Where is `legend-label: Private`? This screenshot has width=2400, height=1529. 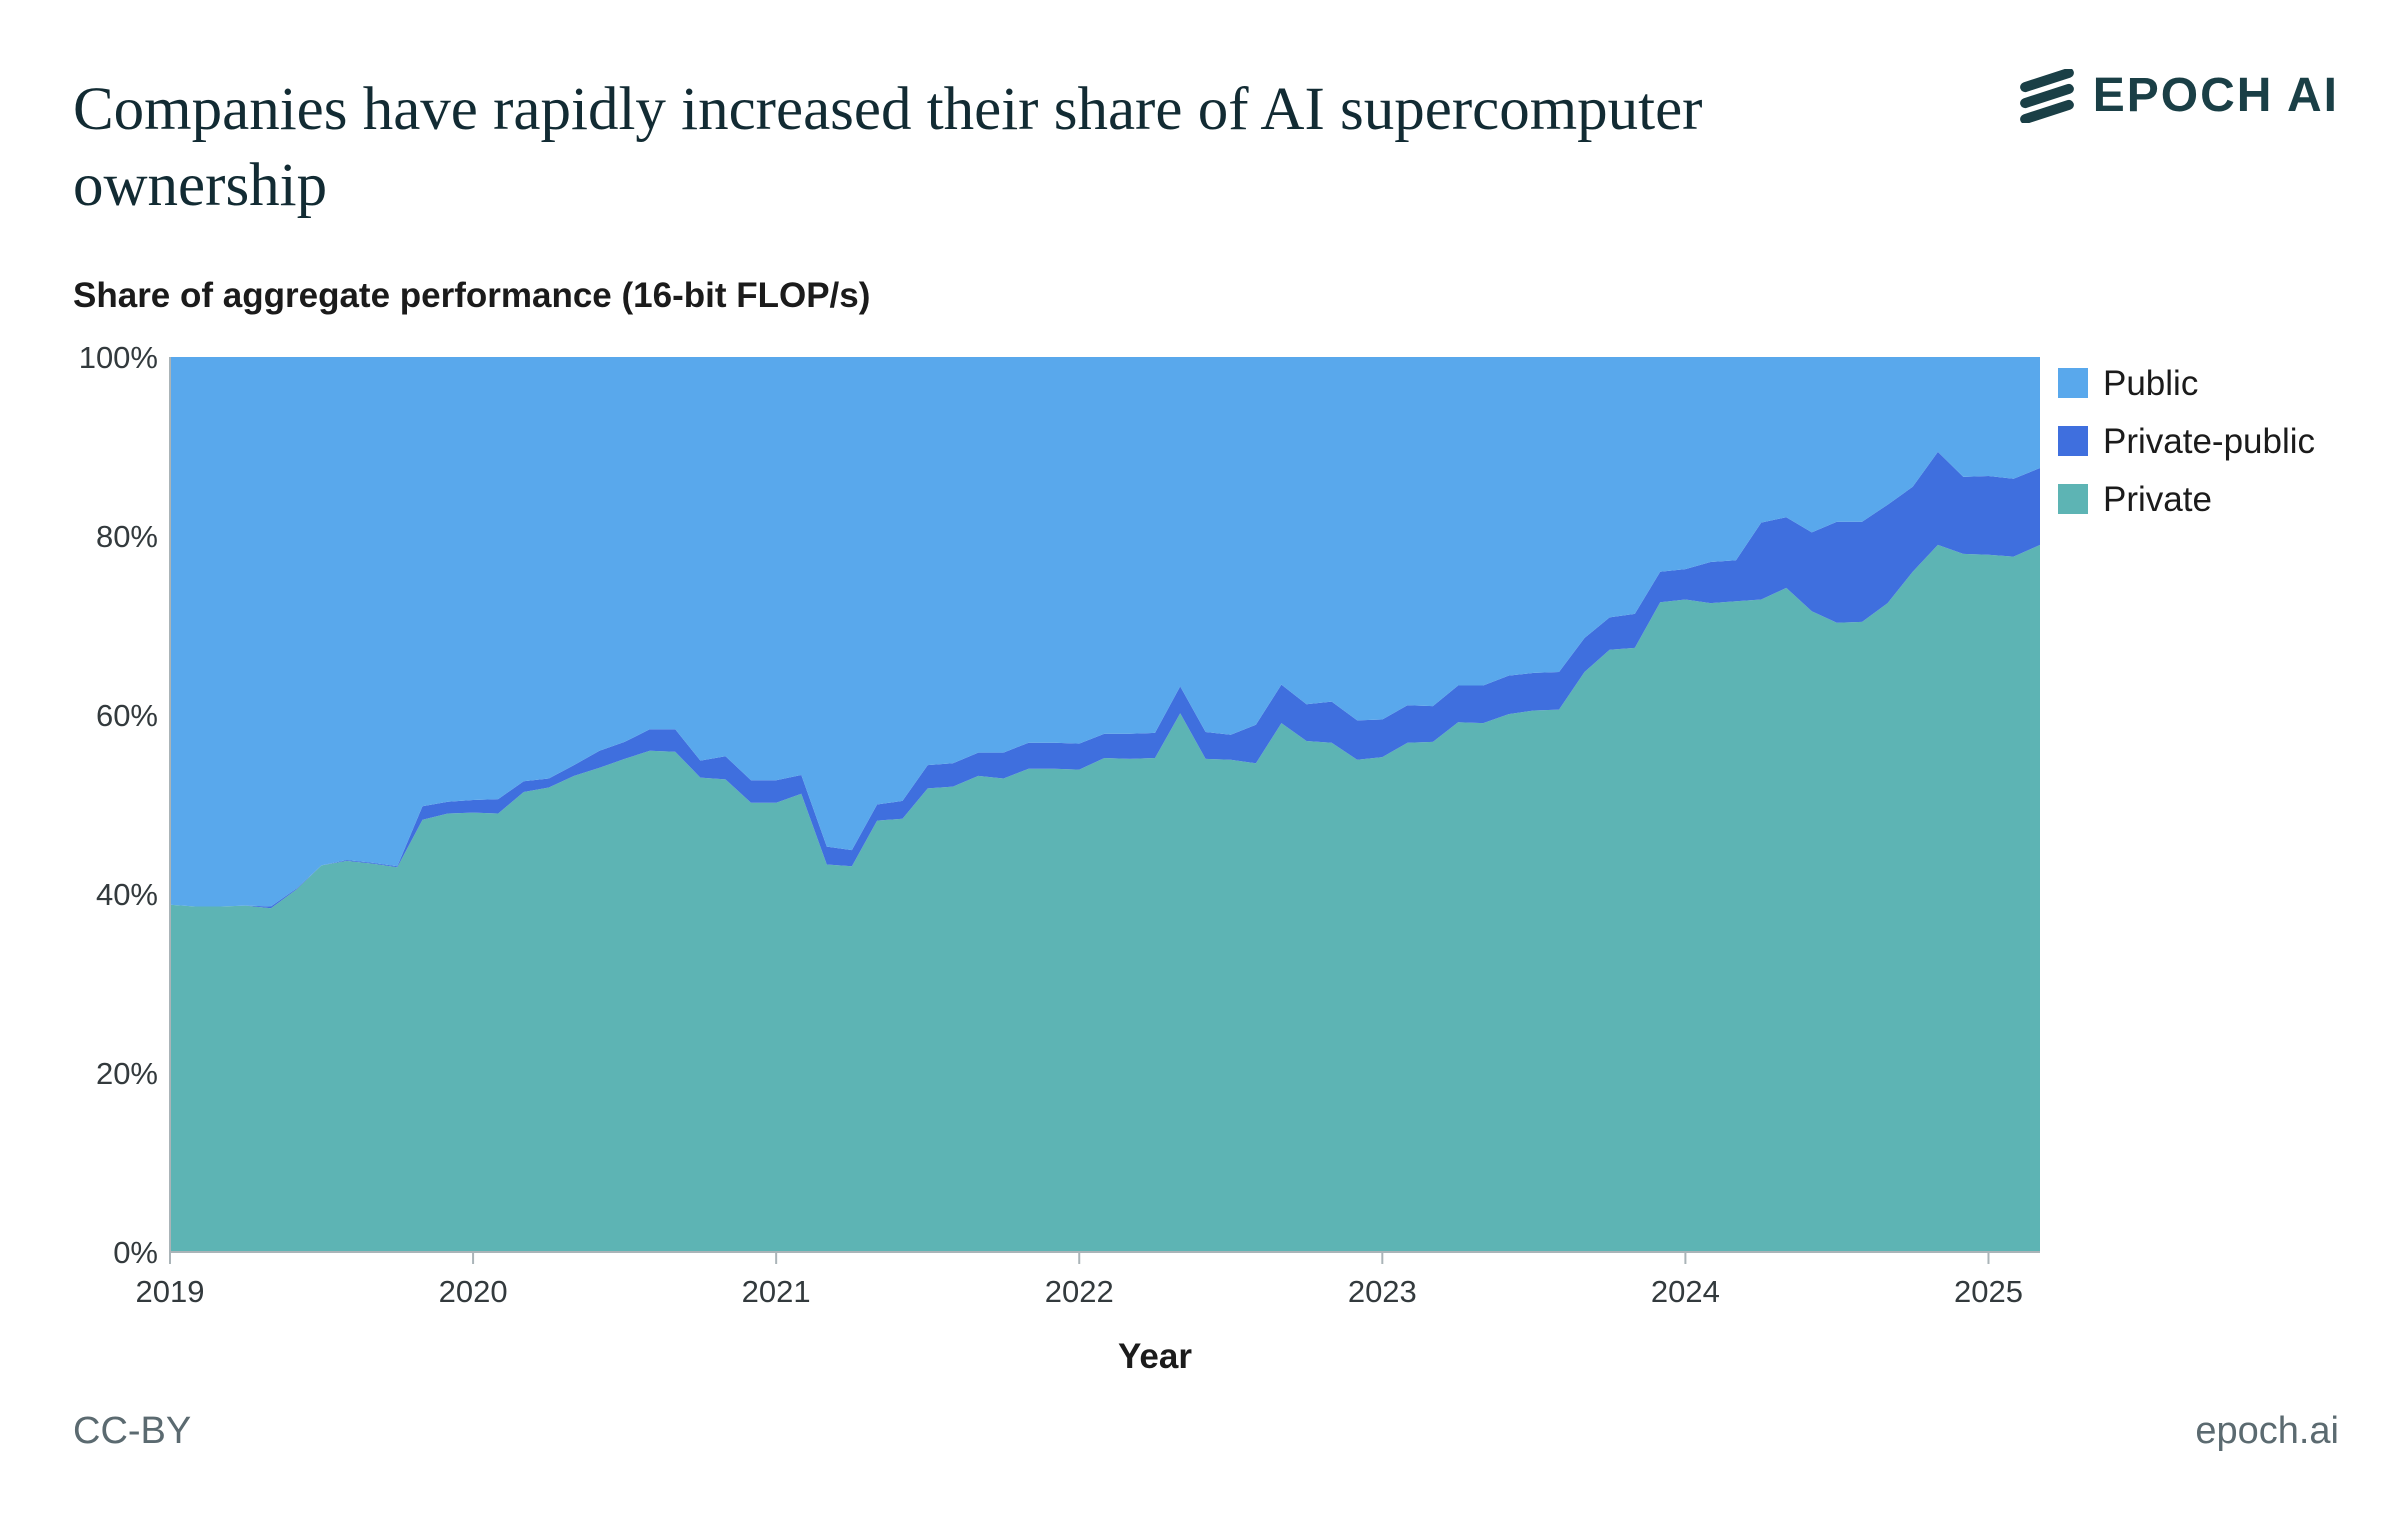 legend-label: Private is located at coordinates (2157, 499).